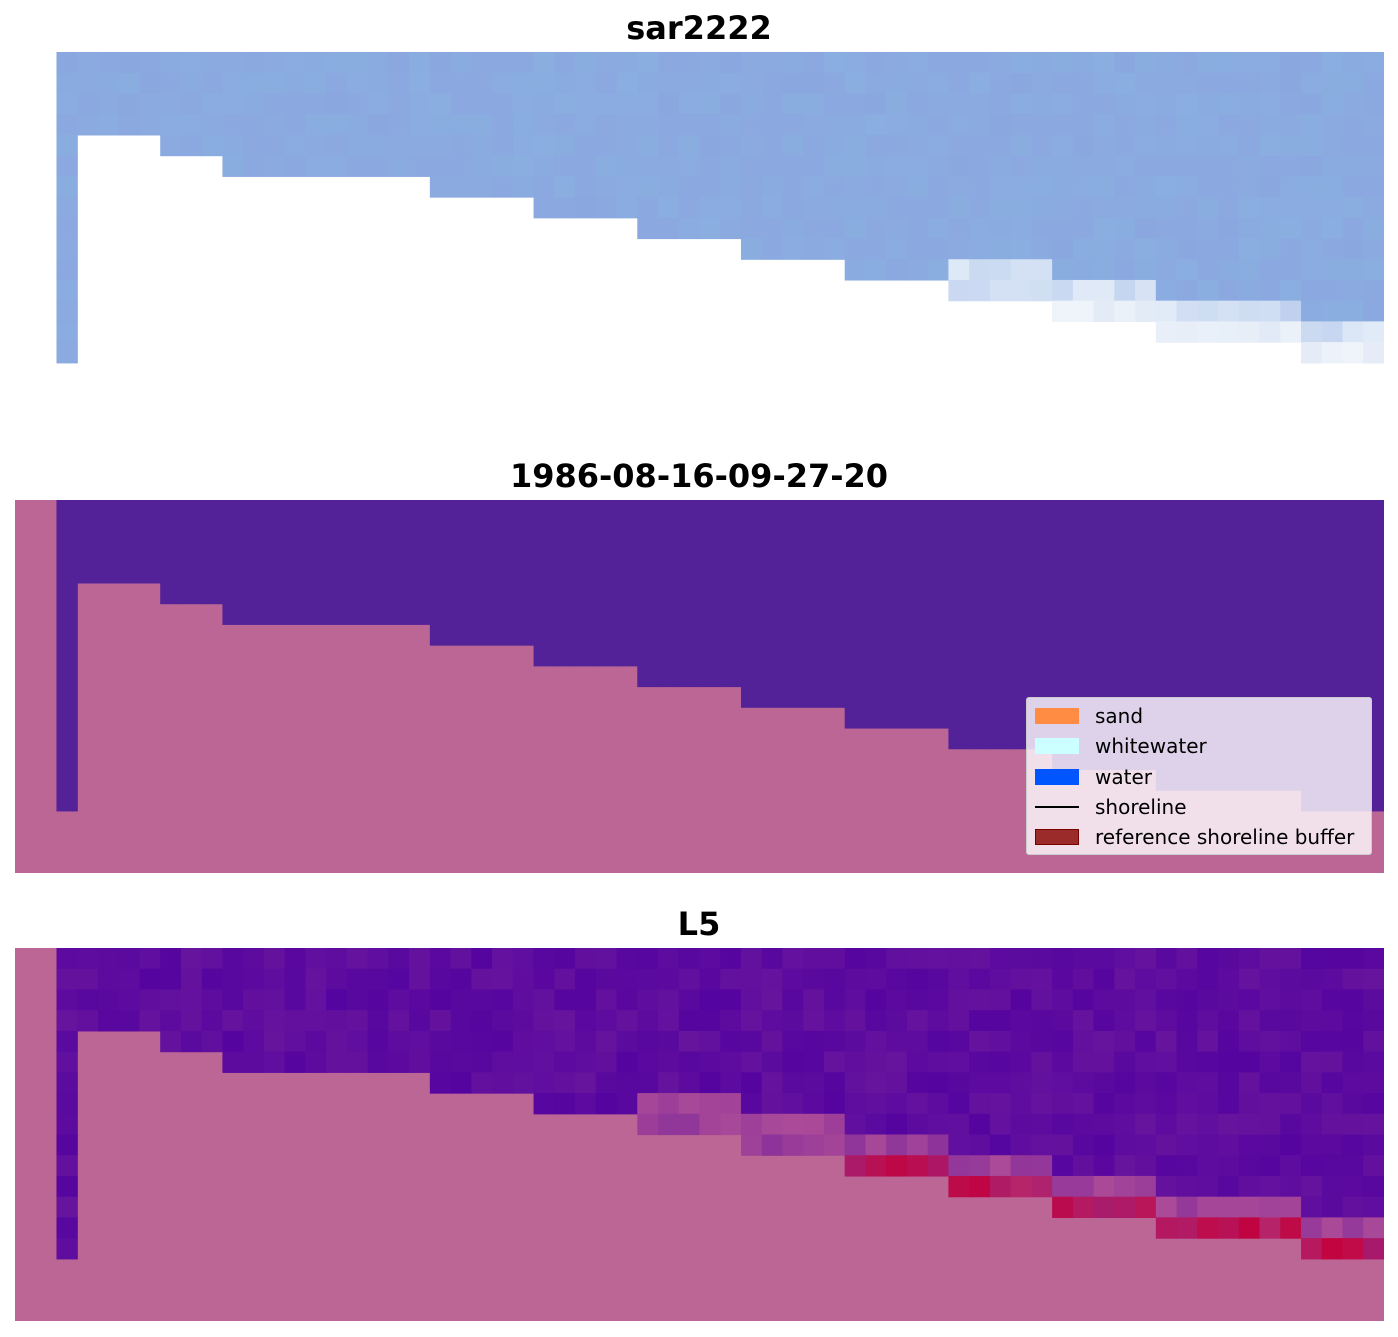 This screenshot has height=1337, width=1398. Describe the element at coordinates (699, 924) in the screenshot. I see `panel-title-index: L5` at that location.